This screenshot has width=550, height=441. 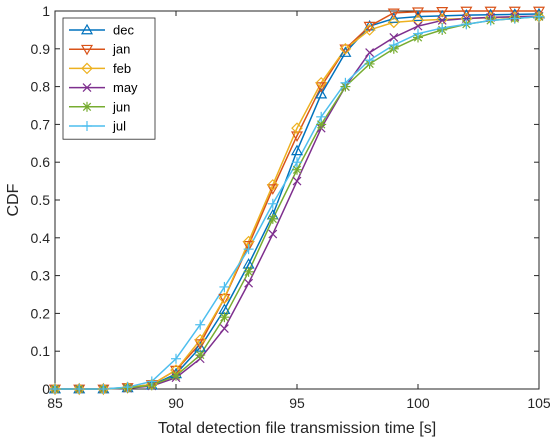 What do you see at coordinates (121, 106) in the screenshot?
I see `legend-label: jun` at bounding box center [121, 106].